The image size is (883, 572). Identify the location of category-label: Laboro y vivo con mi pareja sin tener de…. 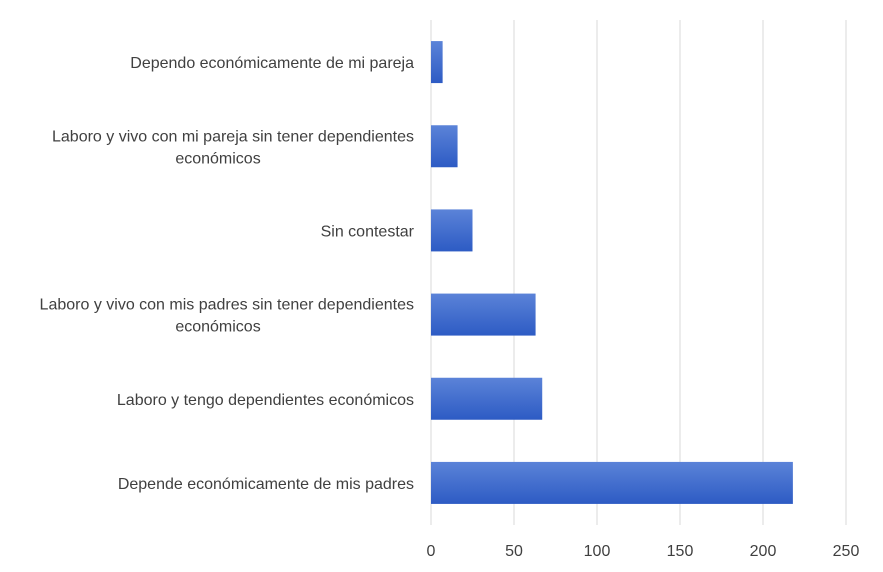
(233, 147).